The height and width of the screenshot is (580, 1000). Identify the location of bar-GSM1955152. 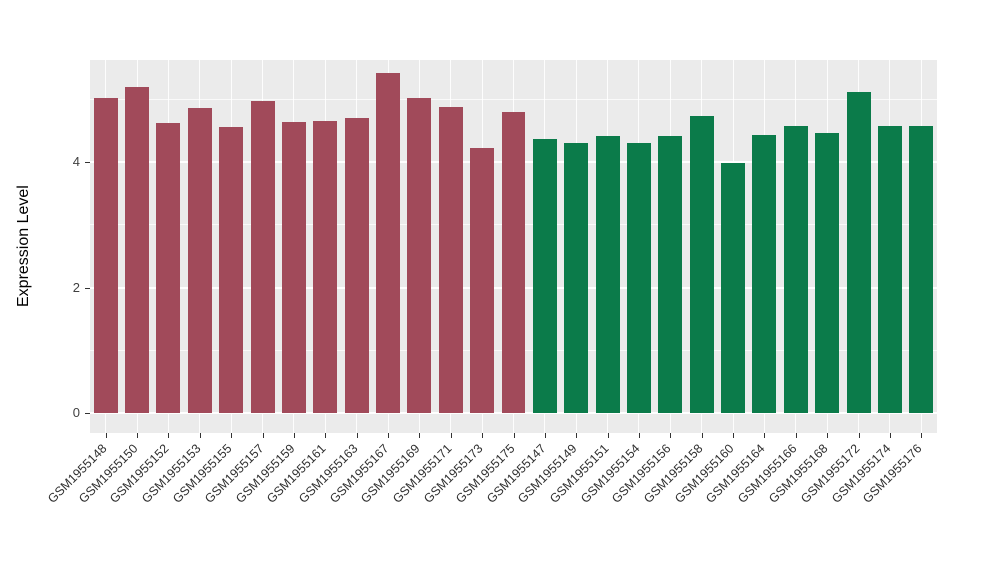
(168, 268).